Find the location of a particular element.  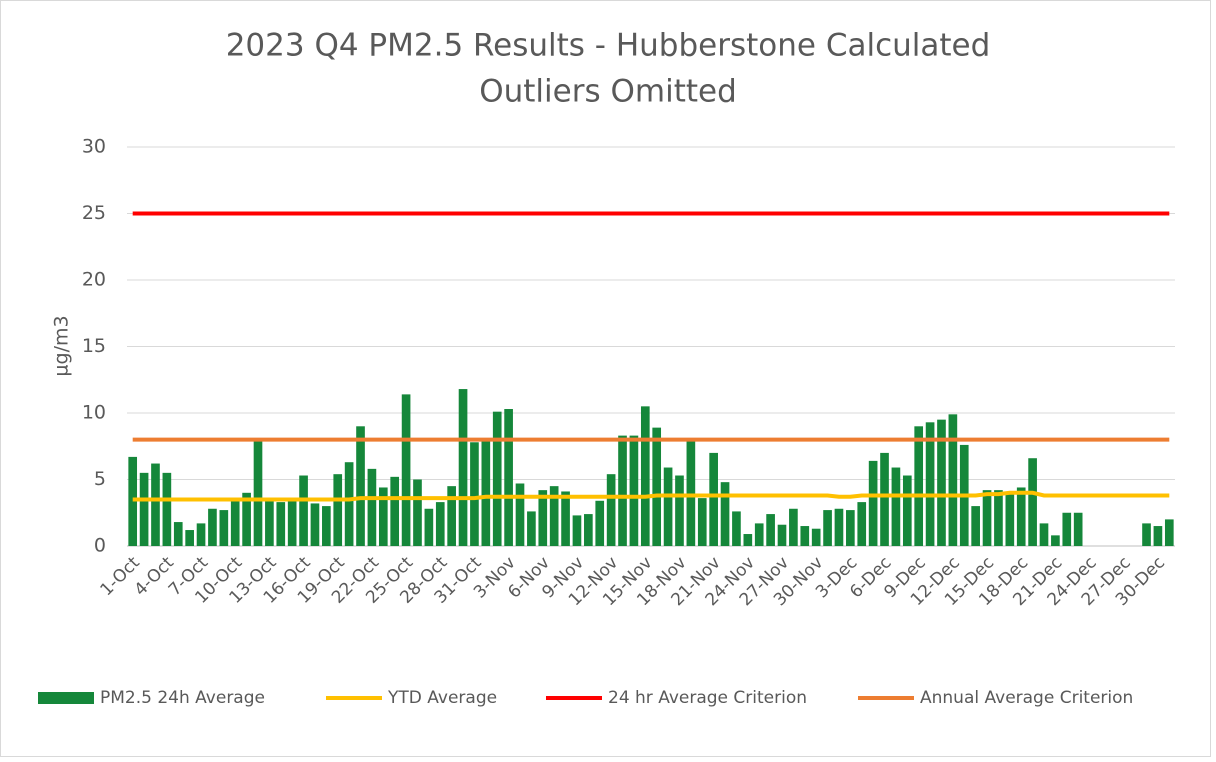

legend-label: Annual Average Criterion is located at coordinates (1026, 698).